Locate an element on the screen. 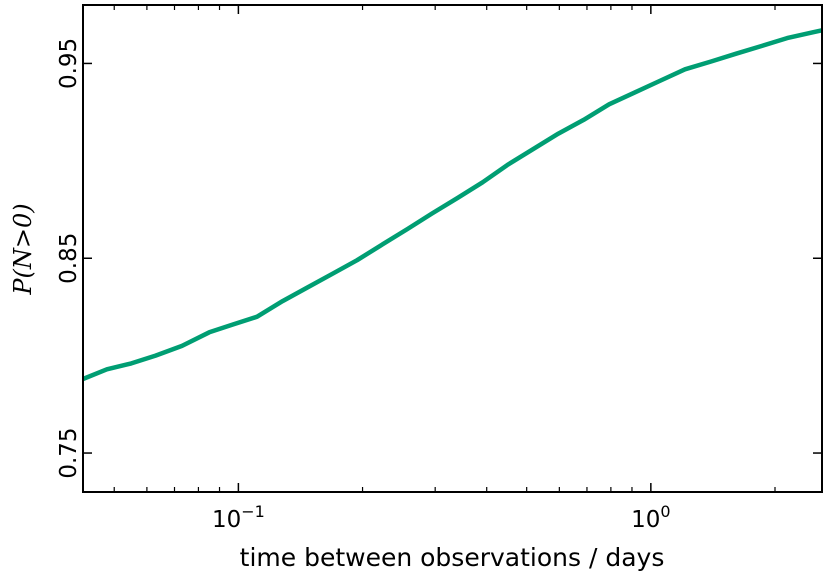  x-tick-label: 10⁻¹ is located at coordinates (238, 517).